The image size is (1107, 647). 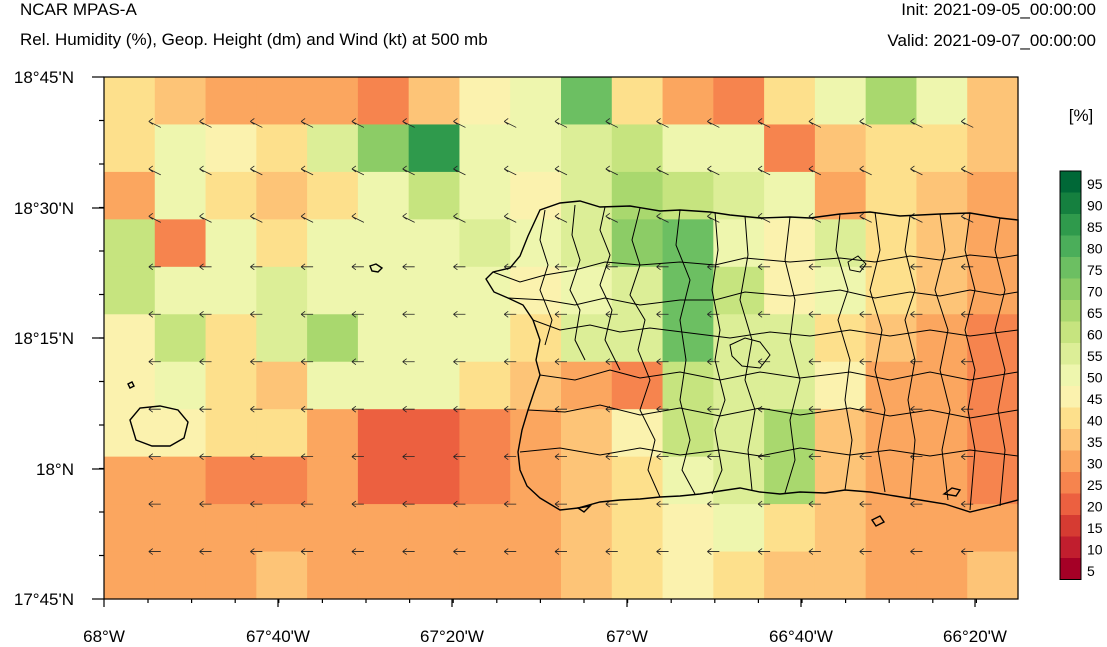 What do you see at coordinates (1095, 442) in the screenshot?
I see `colorbar-label: 35` at bounding box center [1095, 442].